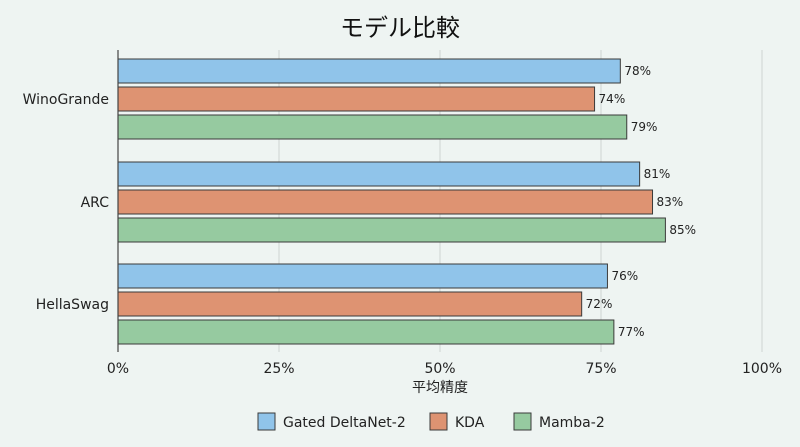 This screenshot has height=447, width=800. Describe the element at coordinates (631, 332) in the screenshot. I see `data-label: 77%` at that location.